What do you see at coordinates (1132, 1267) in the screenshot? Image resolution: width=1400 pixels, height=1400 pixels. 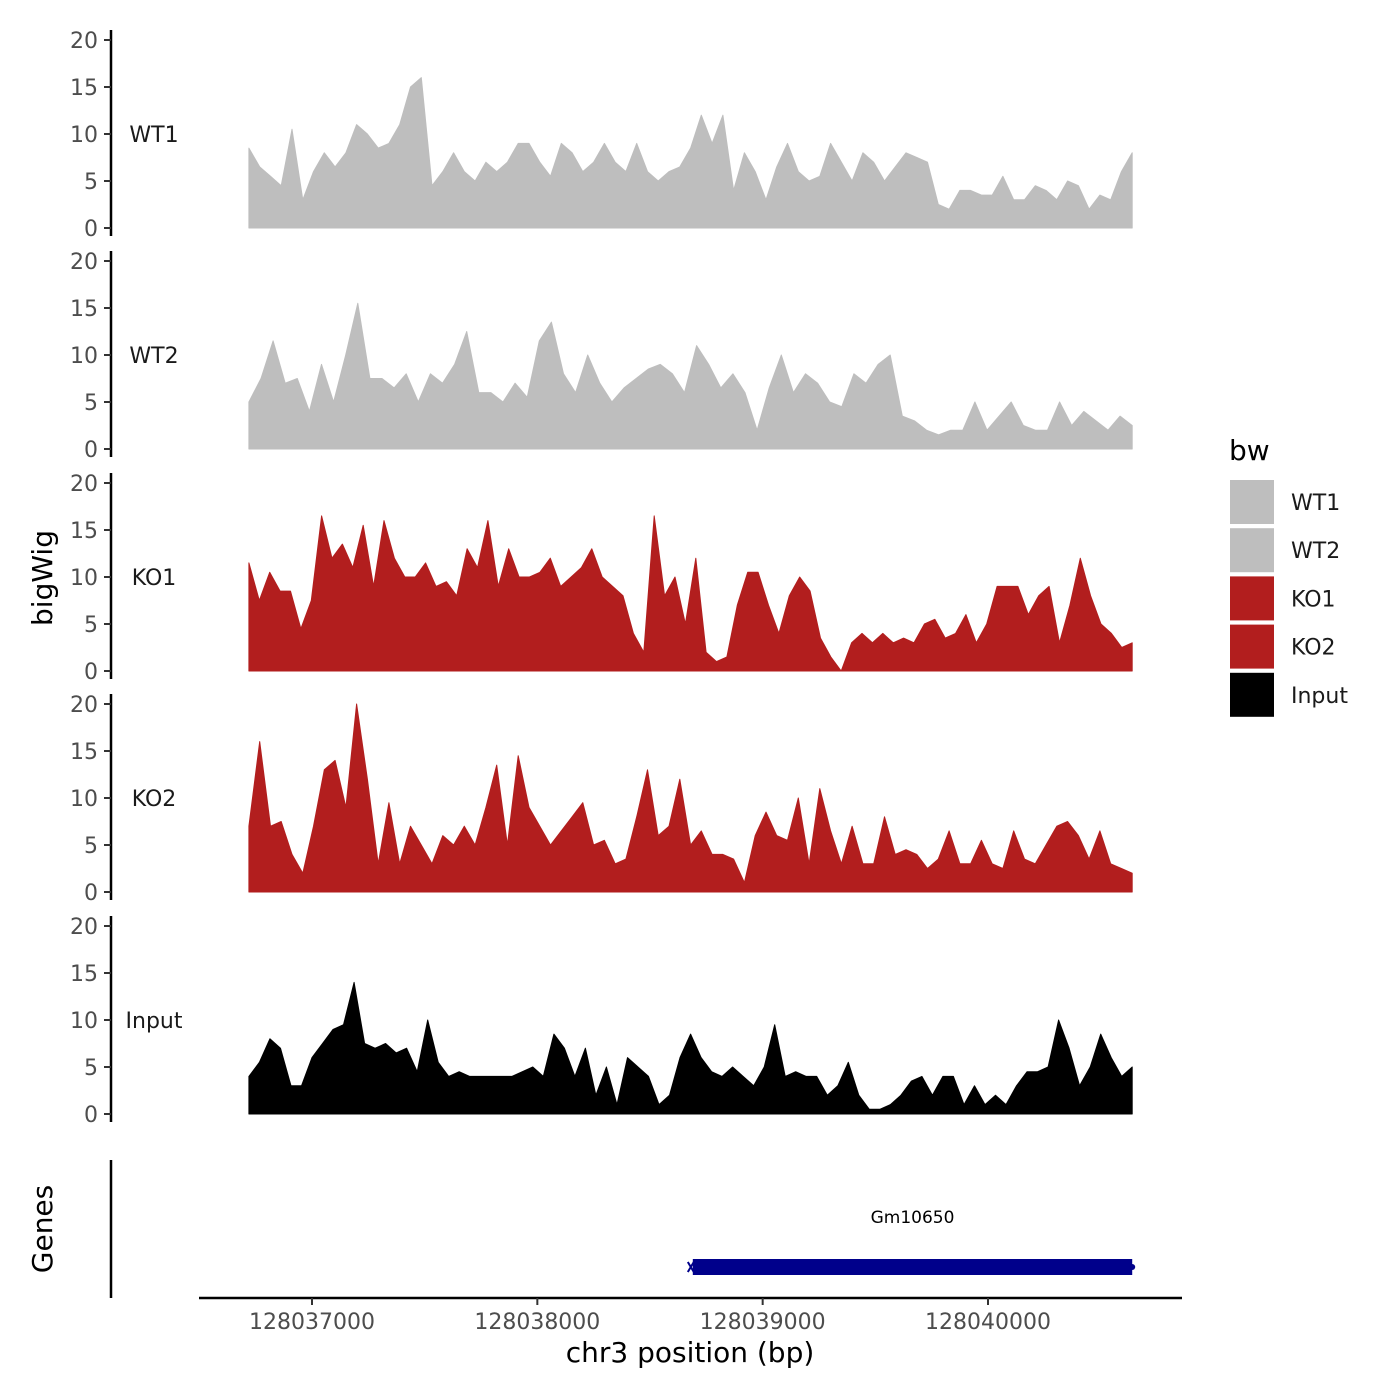 I see `gene-end-marker` at bounding box center [1132, 1267].